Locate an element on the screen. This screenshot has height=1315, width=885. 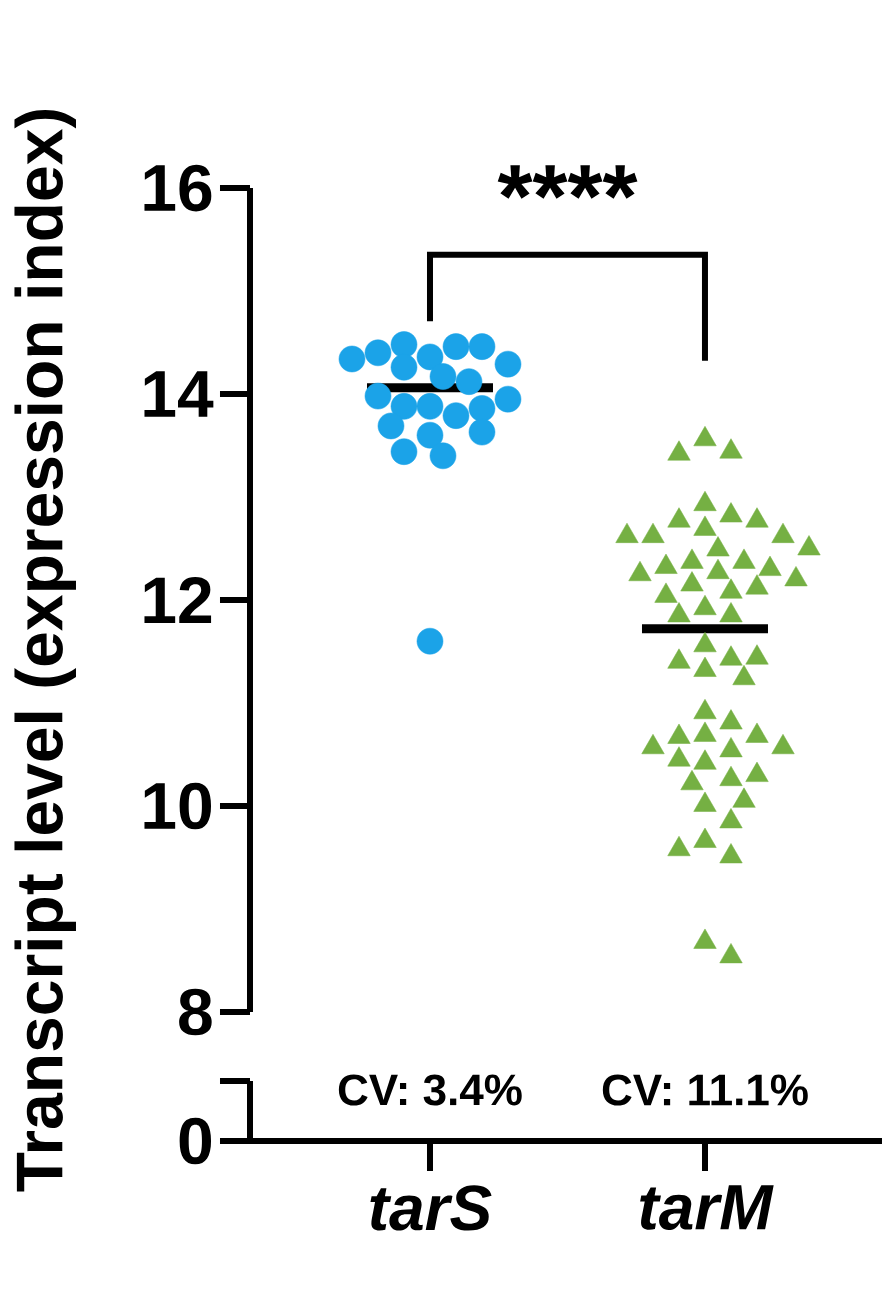
y-tick-label: 10 is located at coordinates (178, 806).